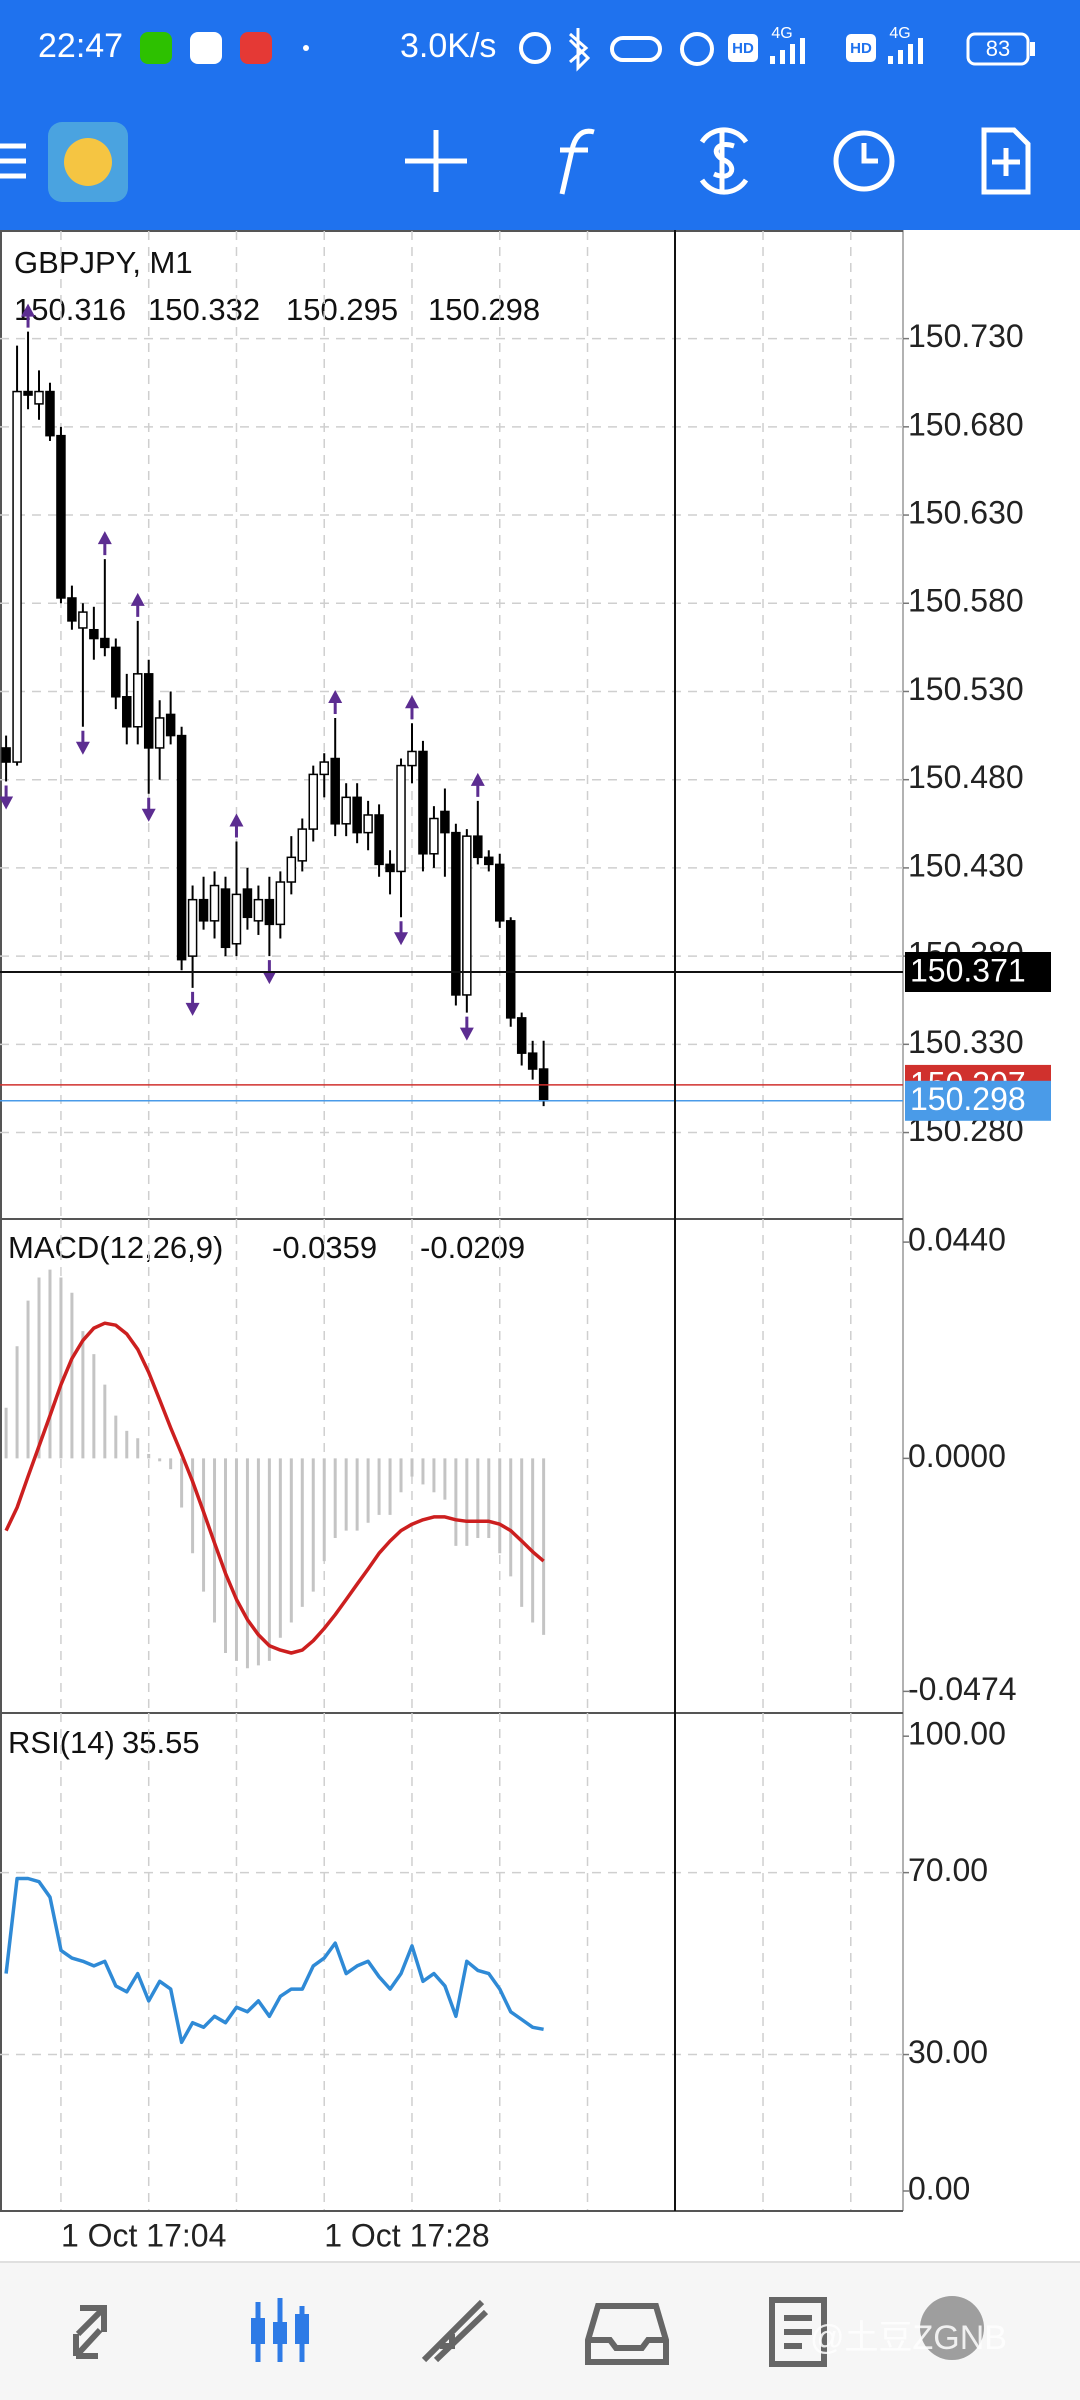 The height and width of the screenshot is (2400, 1080). What do you see at coordinates (161, 1742) in the screenshot?
I see `rsi-value: 35.55` at bounding box center [161, 1742].